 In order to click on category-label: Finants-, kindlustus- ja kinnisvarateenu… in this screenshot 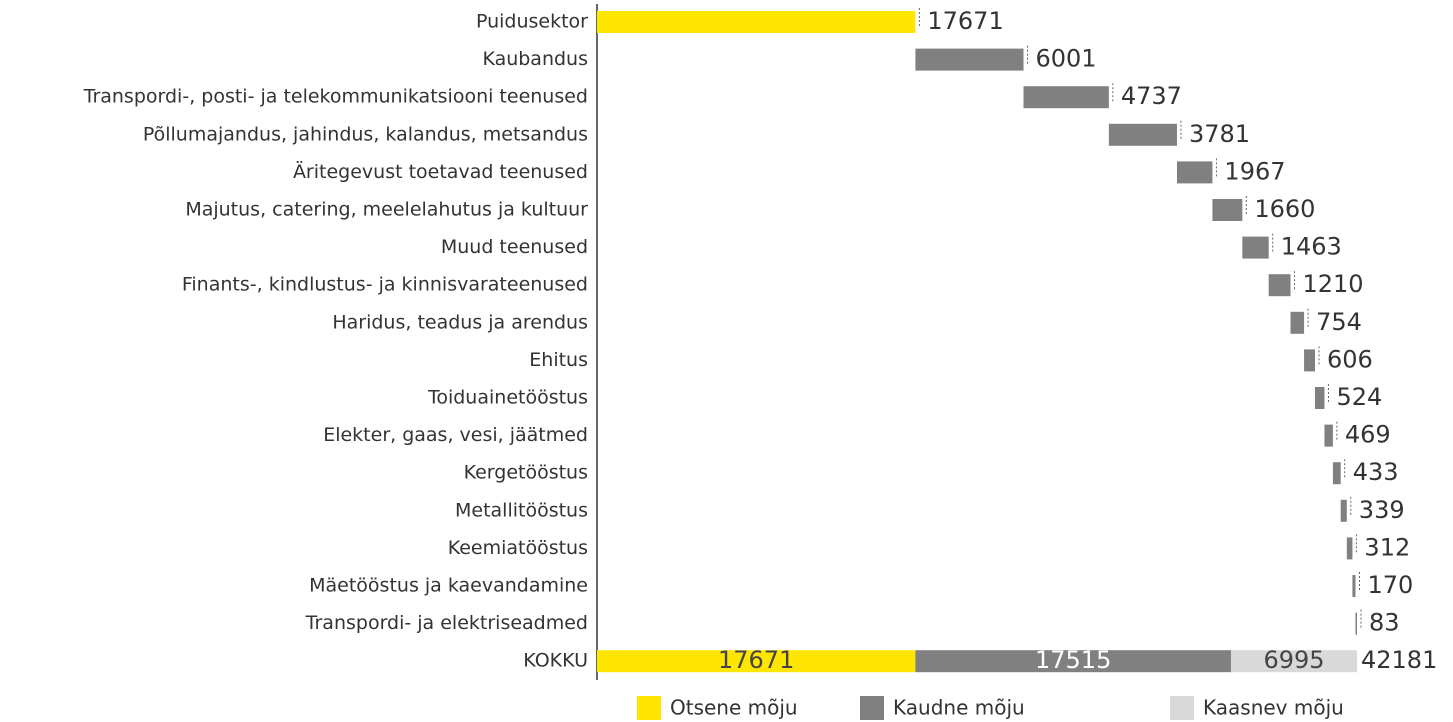, I will do `click(385, 285)`.